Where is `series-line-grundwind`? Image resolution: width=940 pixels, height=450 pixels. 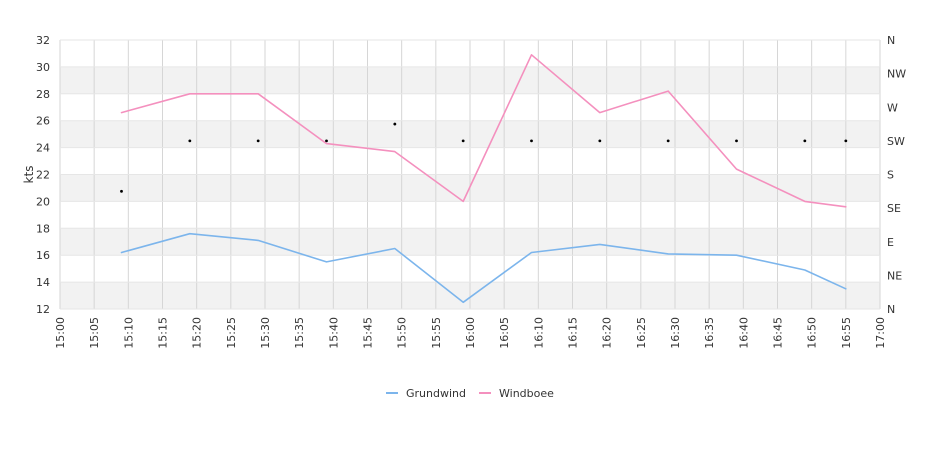 series-line-grundwind is located at coordinates (483, 268).